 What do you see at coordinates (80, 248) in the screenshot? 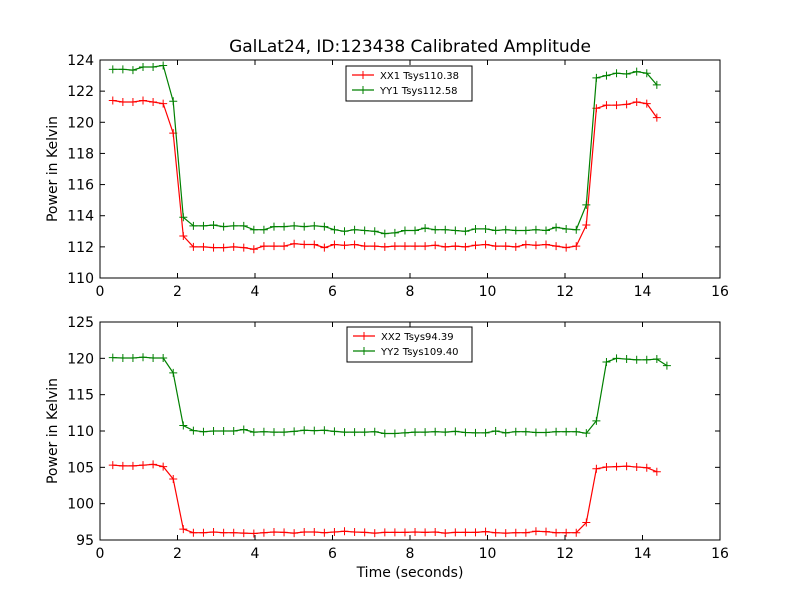
I see `y-tick-label: 112` at bounding box center [80, 248].